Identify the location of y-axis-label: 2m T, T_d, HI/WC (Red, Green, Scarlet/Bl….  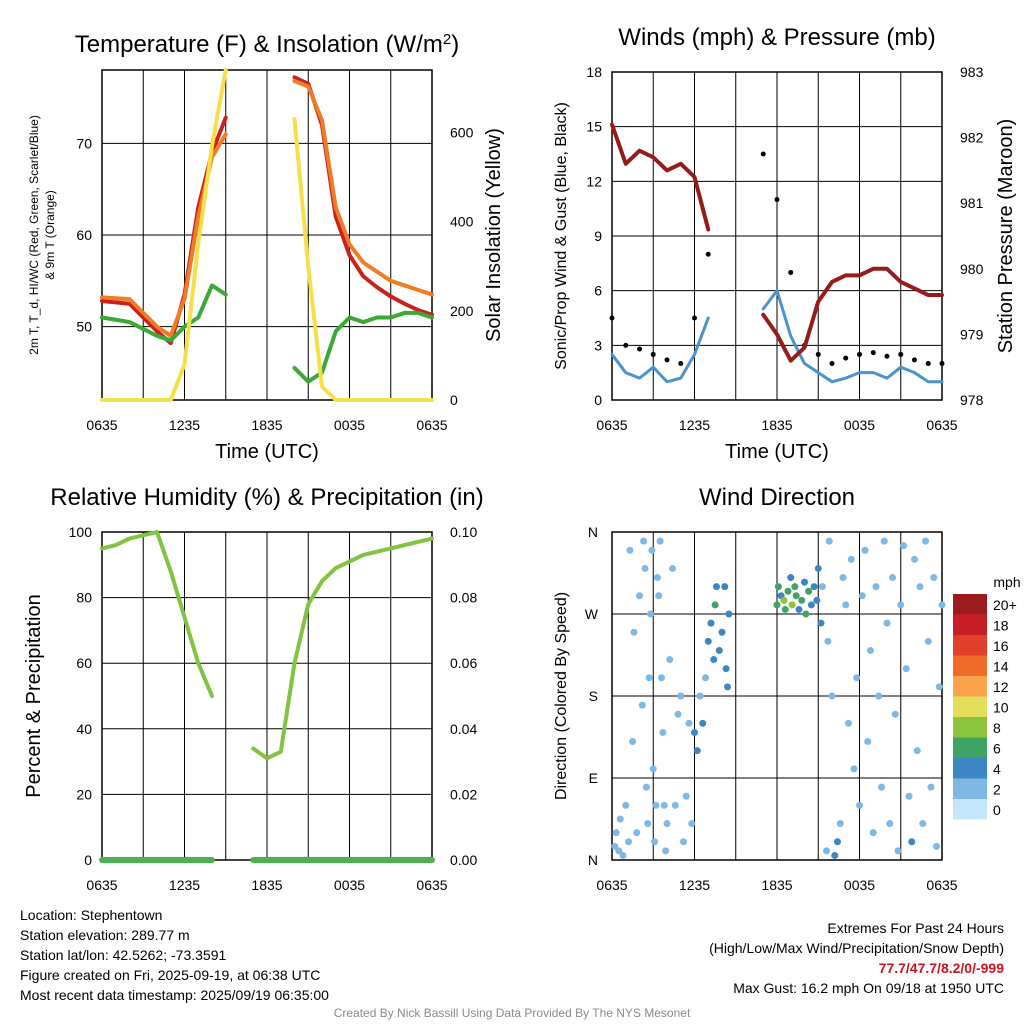
(34, 235).